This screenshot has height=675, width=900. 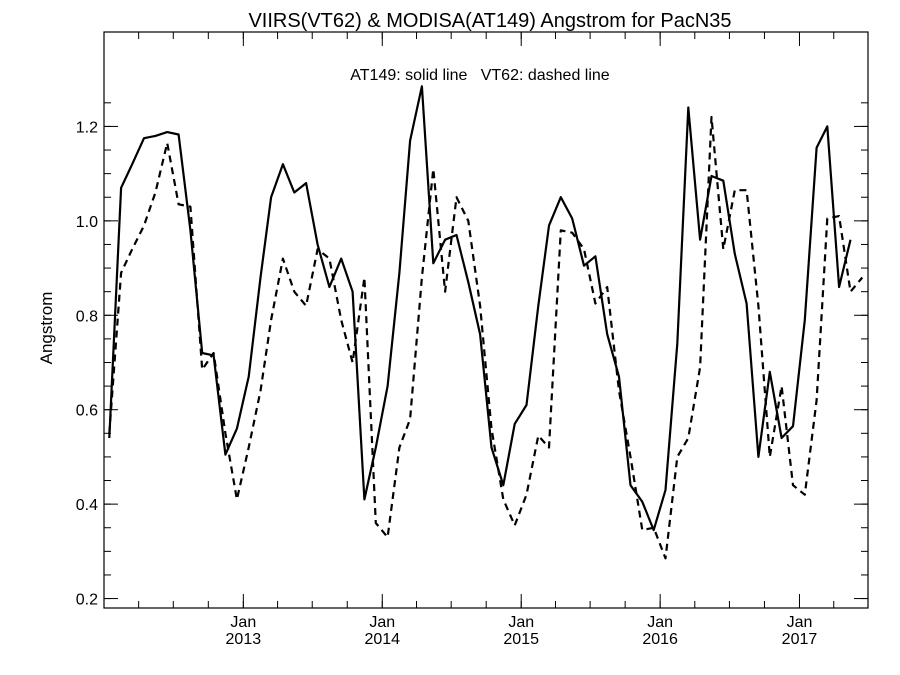 What do you see at coordinates (660, 639) in the screenshot?
I see `x-tick-year-label: 2016` at bounding box center [660, 639].